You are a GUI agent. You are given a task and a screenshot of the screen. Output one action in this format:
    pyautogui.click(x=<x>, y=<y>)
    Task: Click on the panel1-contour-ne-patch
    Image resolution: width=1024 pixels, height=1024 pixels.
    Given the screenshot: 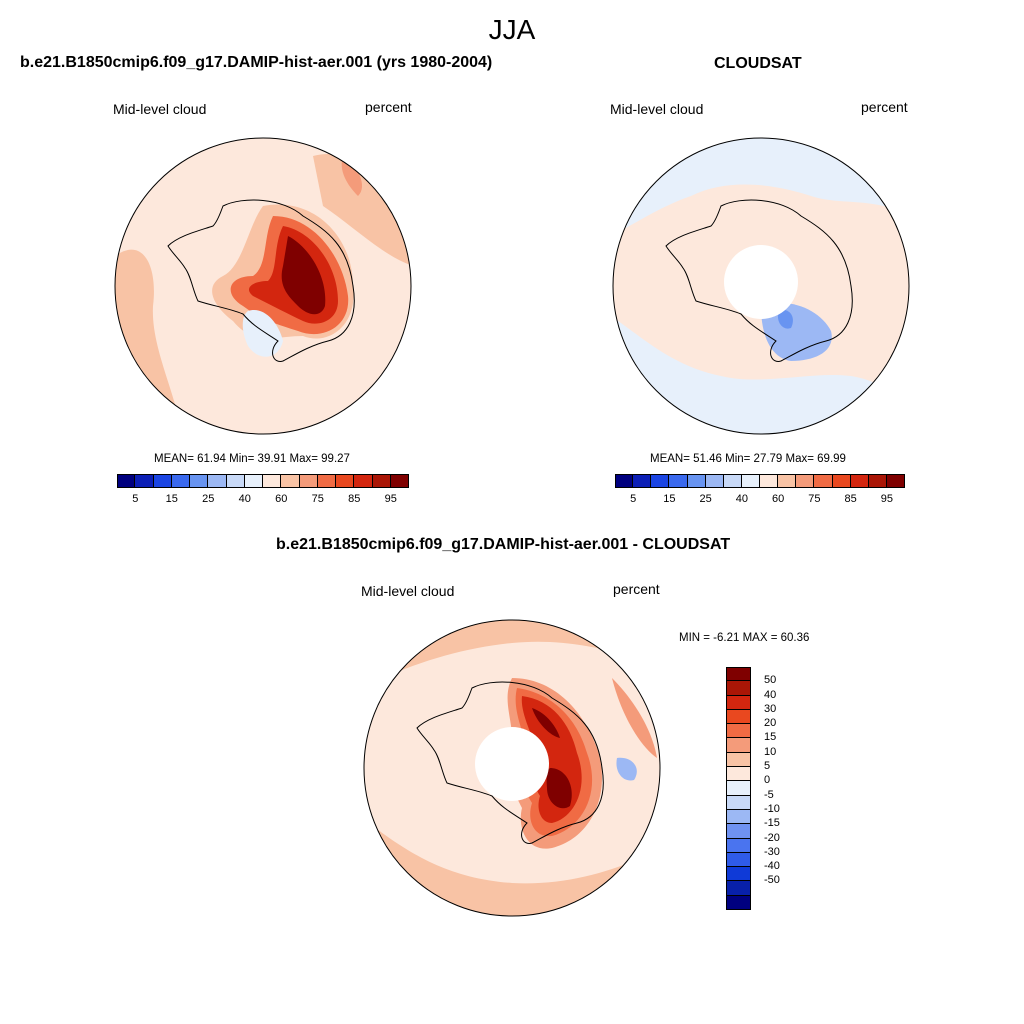 What is the action you would take?
    pyautogui.click(x=352, y=176)
    